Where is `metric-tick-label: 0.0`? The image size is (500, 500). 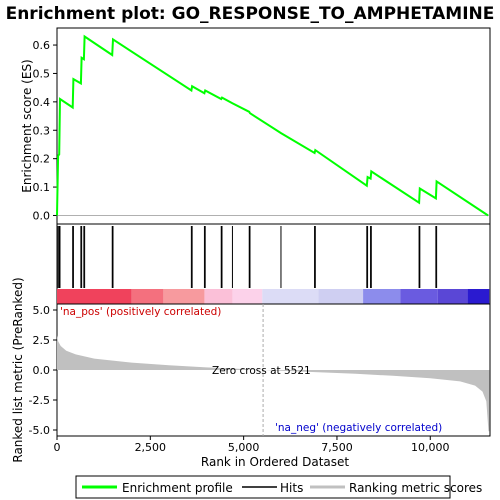 metric-tick-label: 0.0 is located at coordinates (42, 370).